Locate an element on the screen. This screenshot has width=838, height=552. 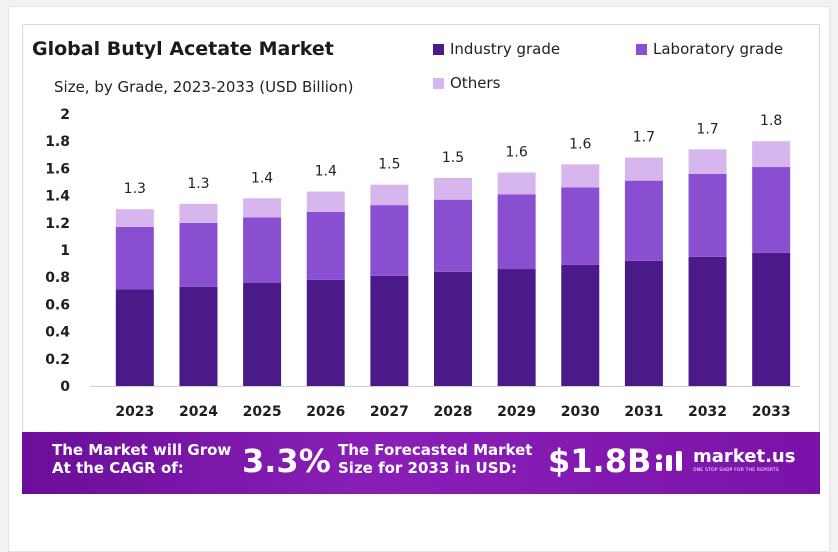
y-tick-label: 1 is located at coordinates (65, 251).